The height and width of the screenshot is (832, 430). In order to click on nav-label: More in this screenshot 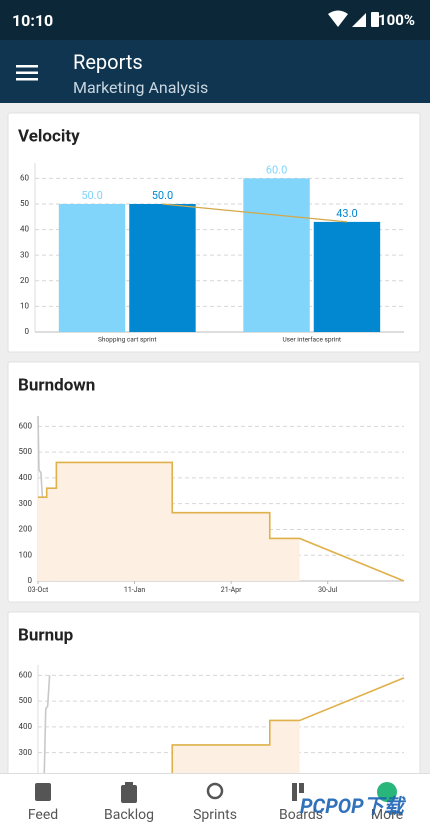, I will do `click(387, 815)`.